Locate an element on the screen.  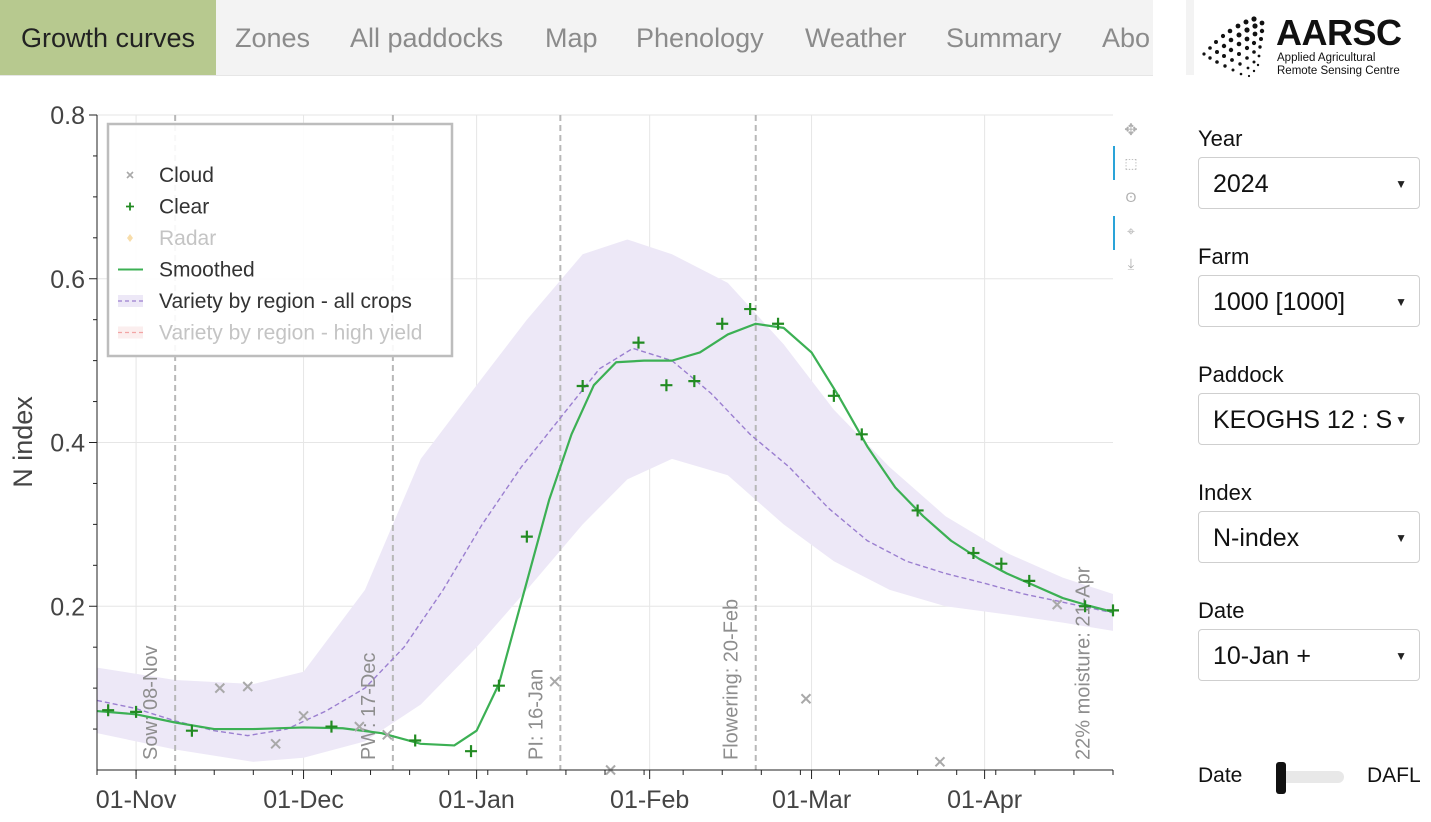
event-label: PW: 17-Dec is located at coordinates (369, 706).